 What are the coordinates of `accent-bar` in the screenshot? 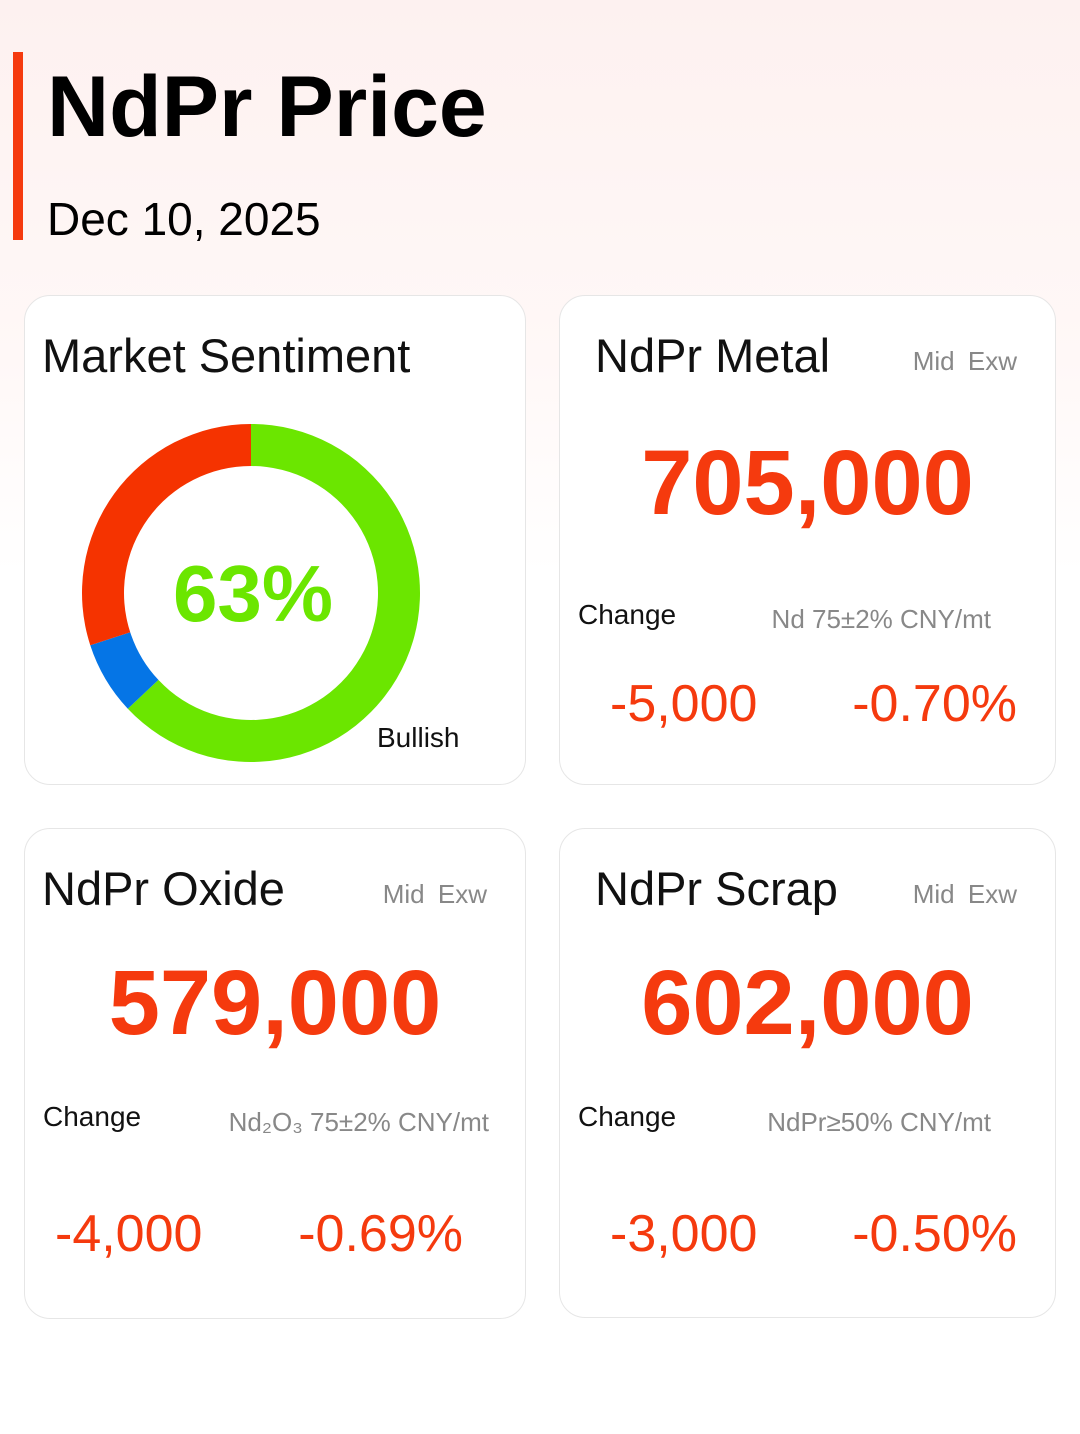 It's located at (18, 146).